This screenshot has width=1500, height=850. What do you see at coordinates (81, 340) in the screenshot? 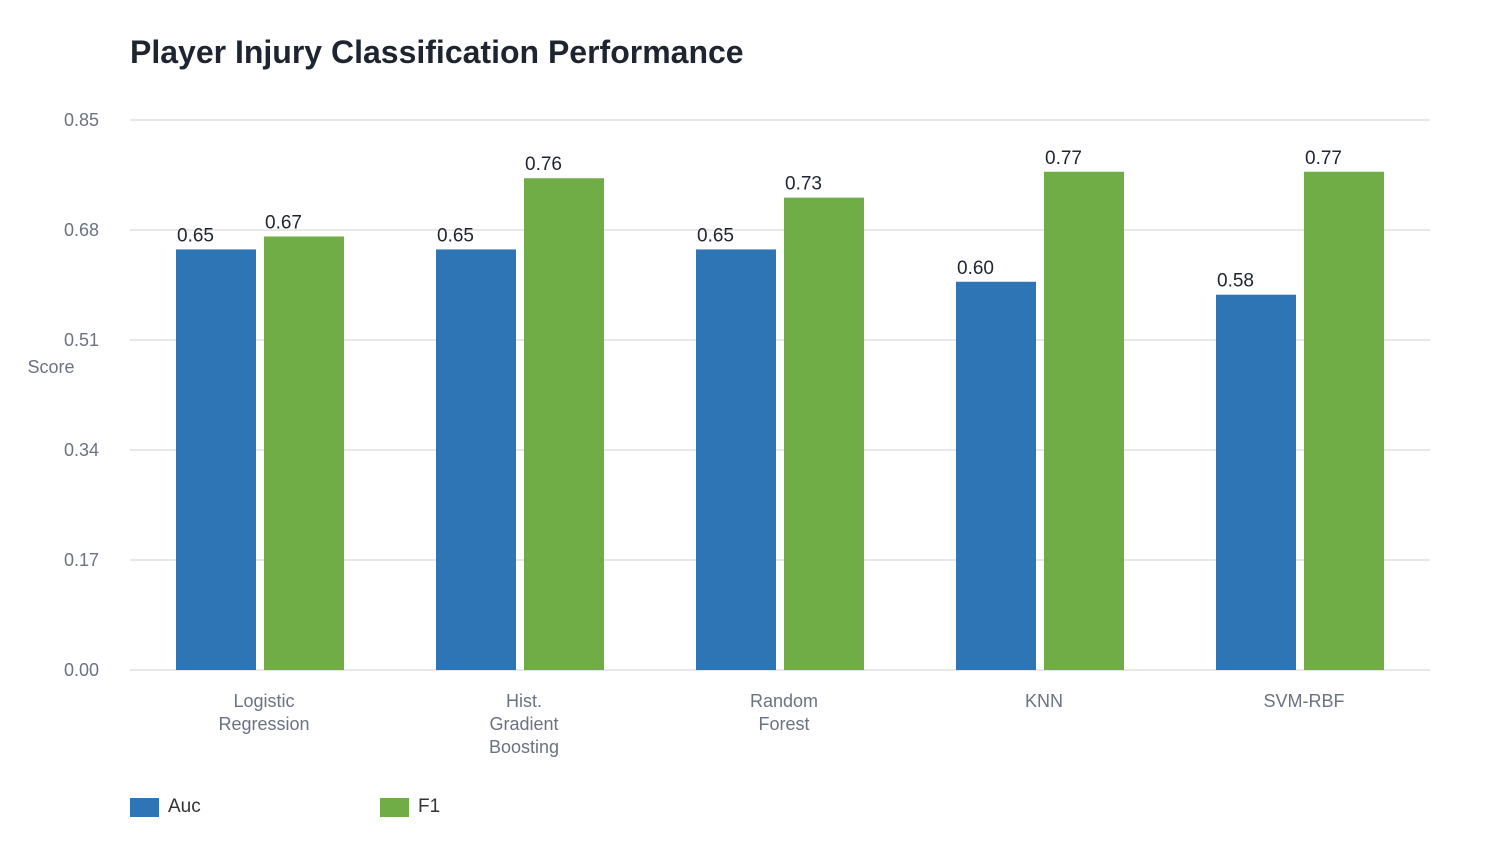
I see `y-tick-label: 0.51` at bounding box center [81, 340].